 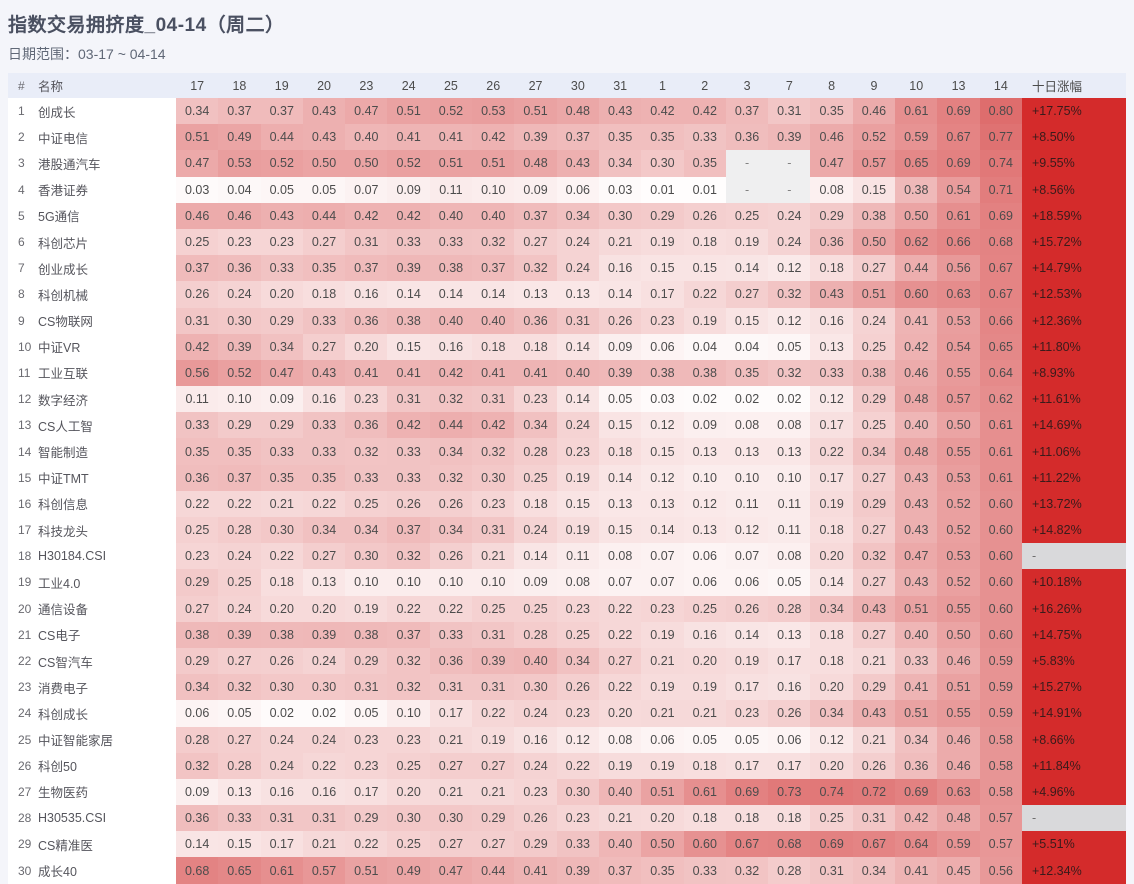 I want to click on heat-cell: 0.21, so click(x=451, y=739).